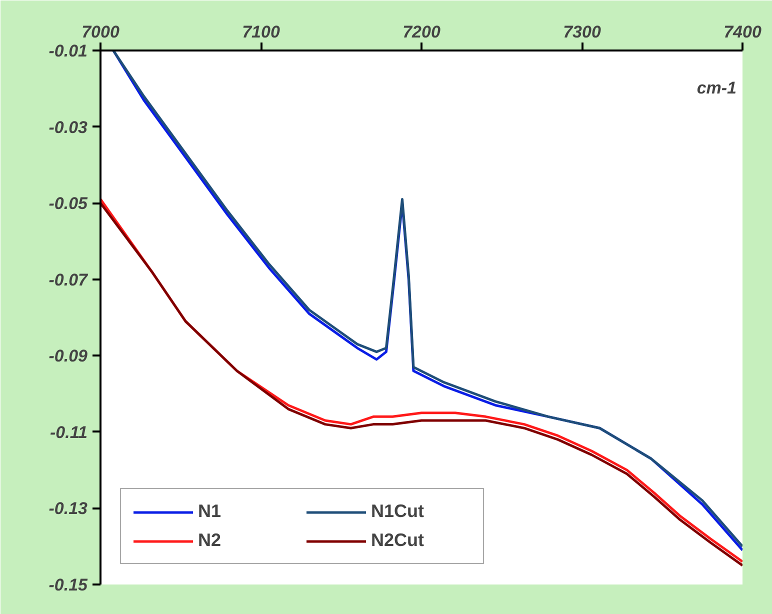 The width and height of the screenshot is (772, 614). What do you see at coordinates (261, 32) in the screenshot?
I see `x-tick-label: 7100` at bounding box center [261, 32].